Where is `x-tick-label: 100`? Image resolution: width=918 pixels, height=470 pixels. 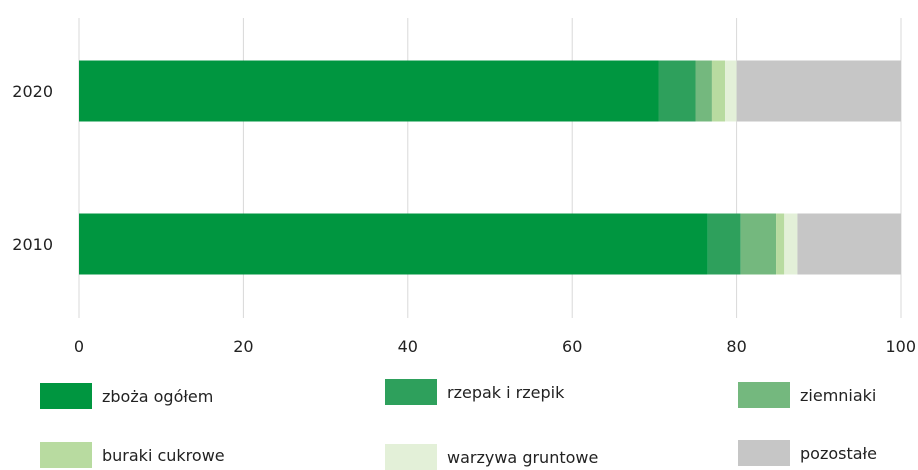 x-tick-label: 100 is located at coordinates (900, 346).